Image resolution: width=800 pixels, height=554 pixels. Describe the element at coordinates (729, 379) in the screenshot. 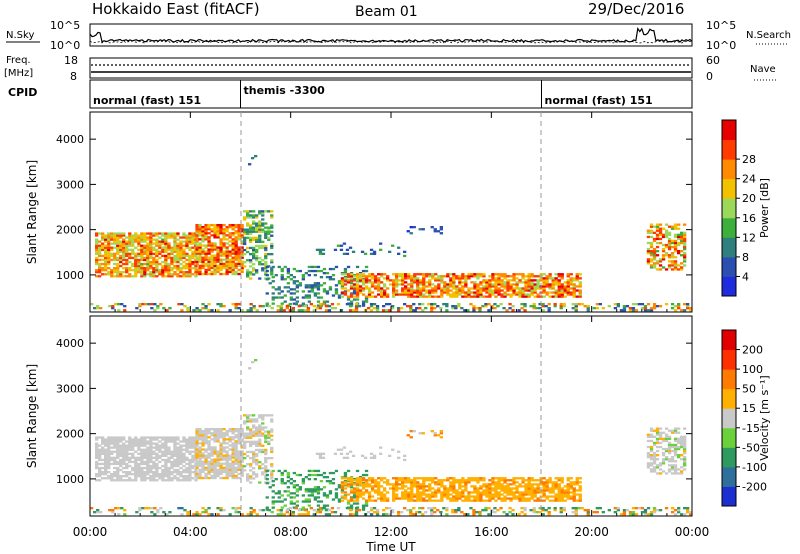

I see `velocity-colorbar-swatch` at that location.